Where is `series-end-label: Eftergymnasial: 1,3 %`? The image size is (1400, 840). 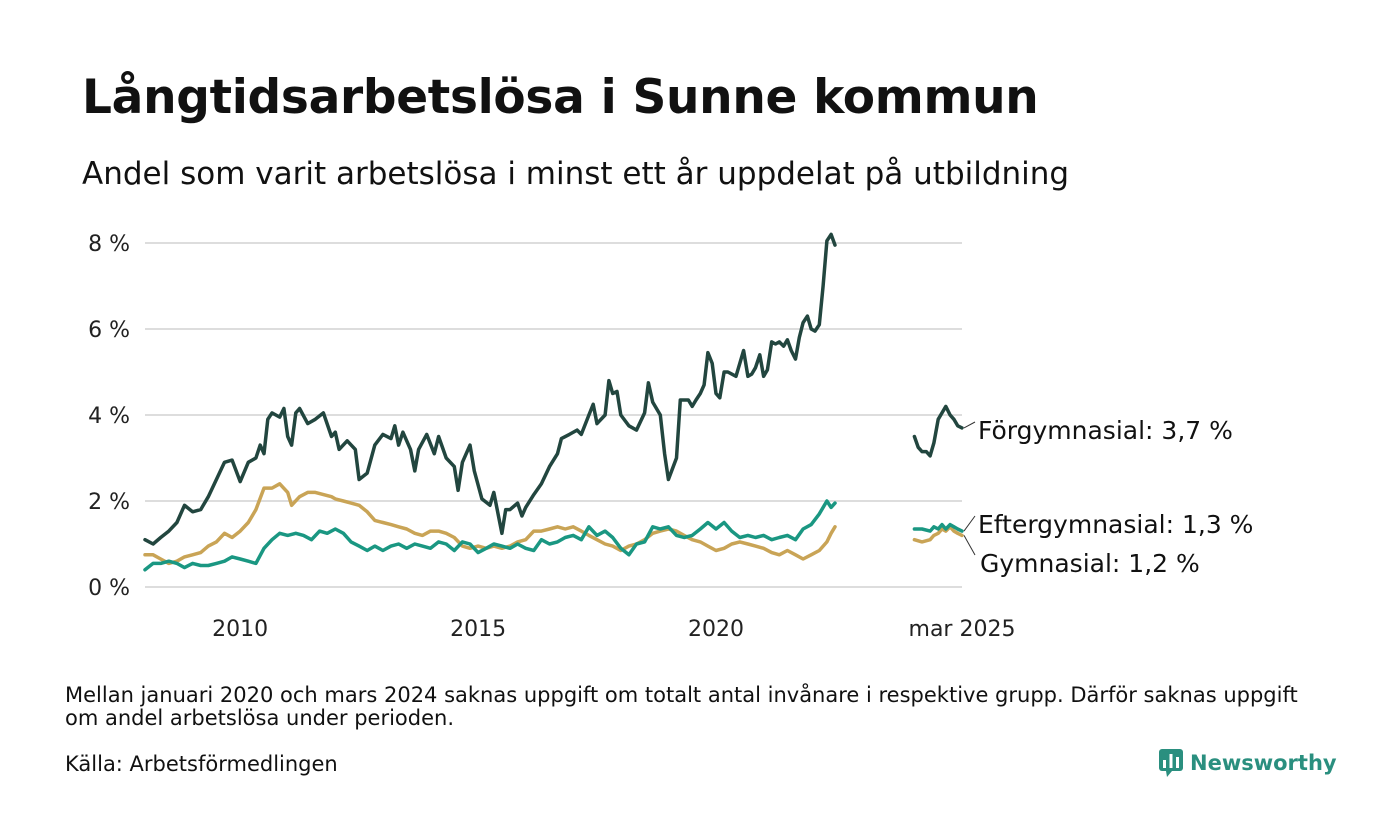
series-end-label: Eftergymnasial: 1,3 % is located at coordinates (1115, 524).